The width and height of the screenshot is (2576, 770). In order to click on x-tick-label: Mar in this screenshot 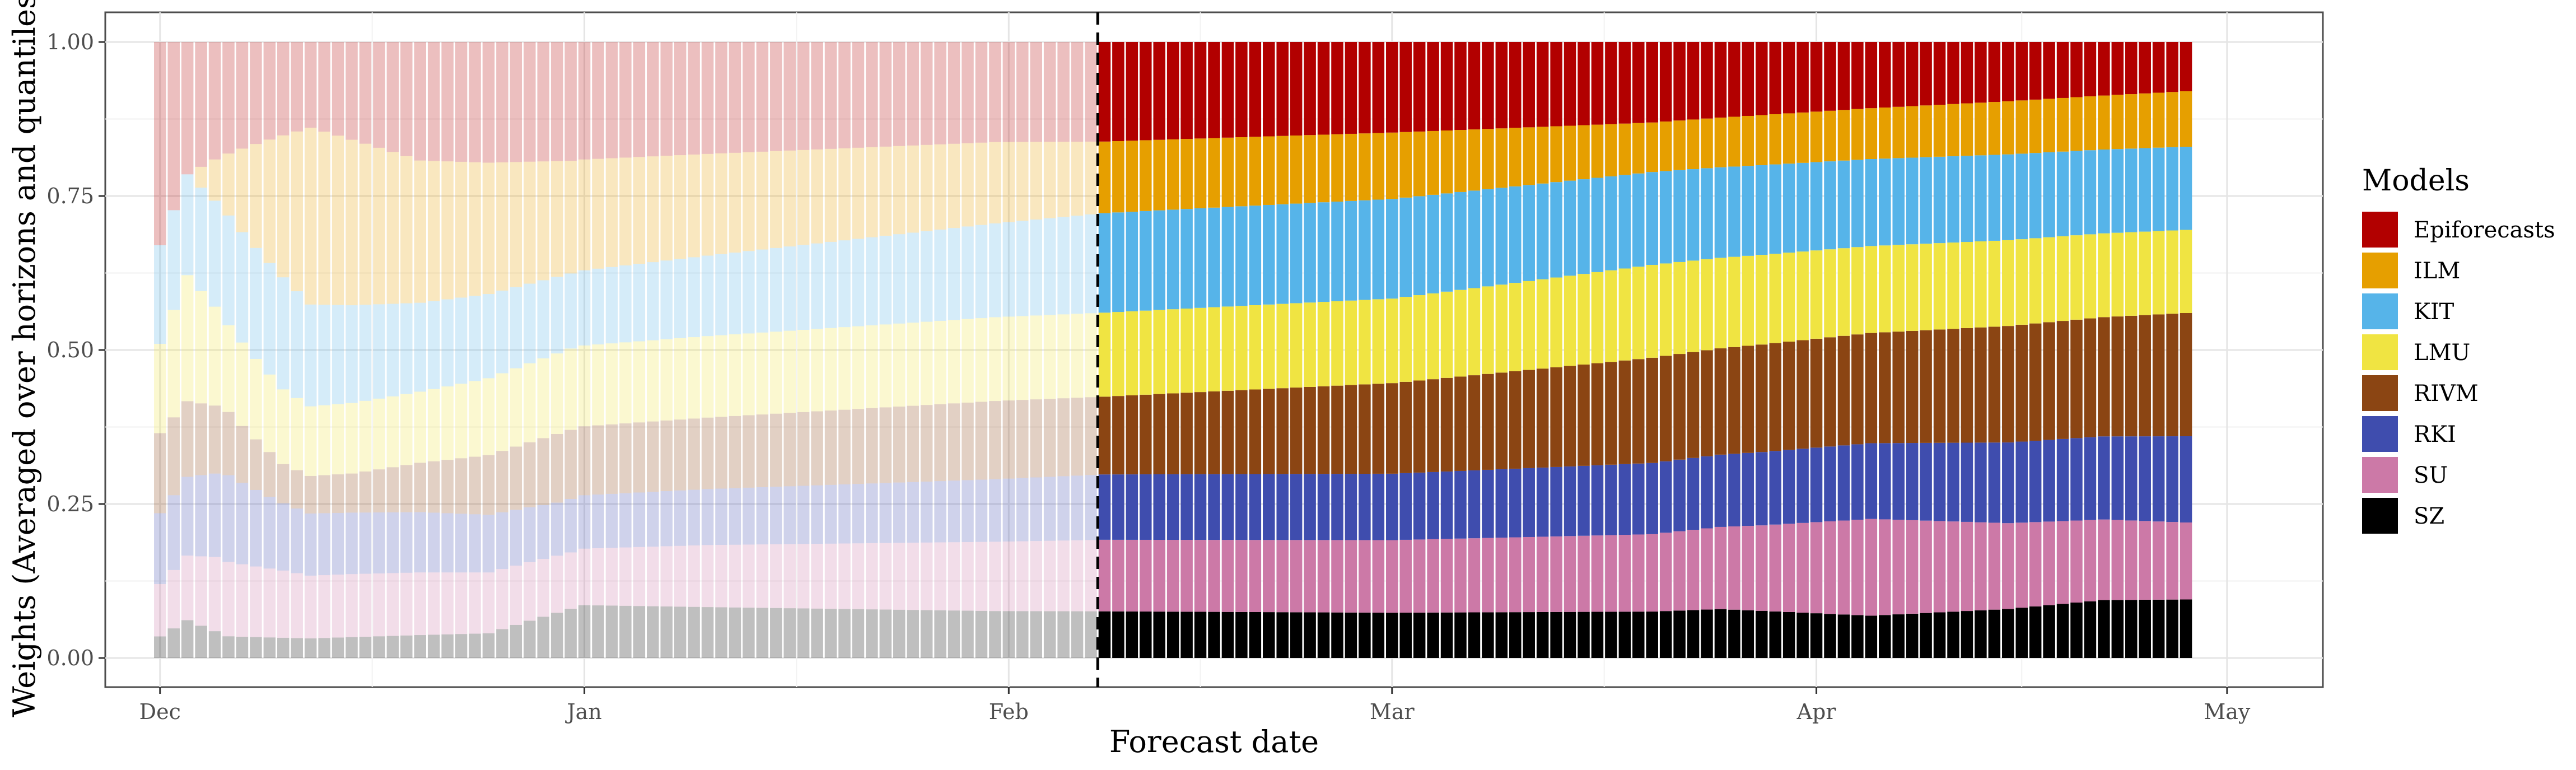, I will do `click(1393, 712)`.